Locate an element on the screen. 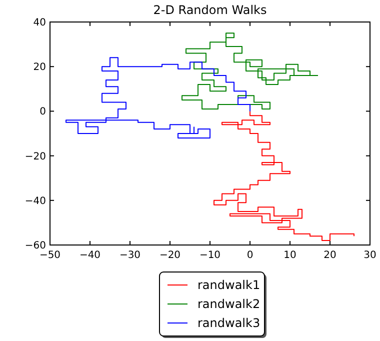 The image size is (380, 341). y-tick-label: −20 is located at coordinates (35, 156).